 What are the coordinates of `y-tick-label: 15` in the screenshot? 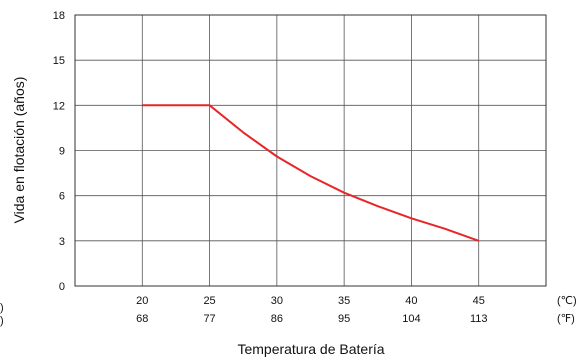 It's located at (59, 61).